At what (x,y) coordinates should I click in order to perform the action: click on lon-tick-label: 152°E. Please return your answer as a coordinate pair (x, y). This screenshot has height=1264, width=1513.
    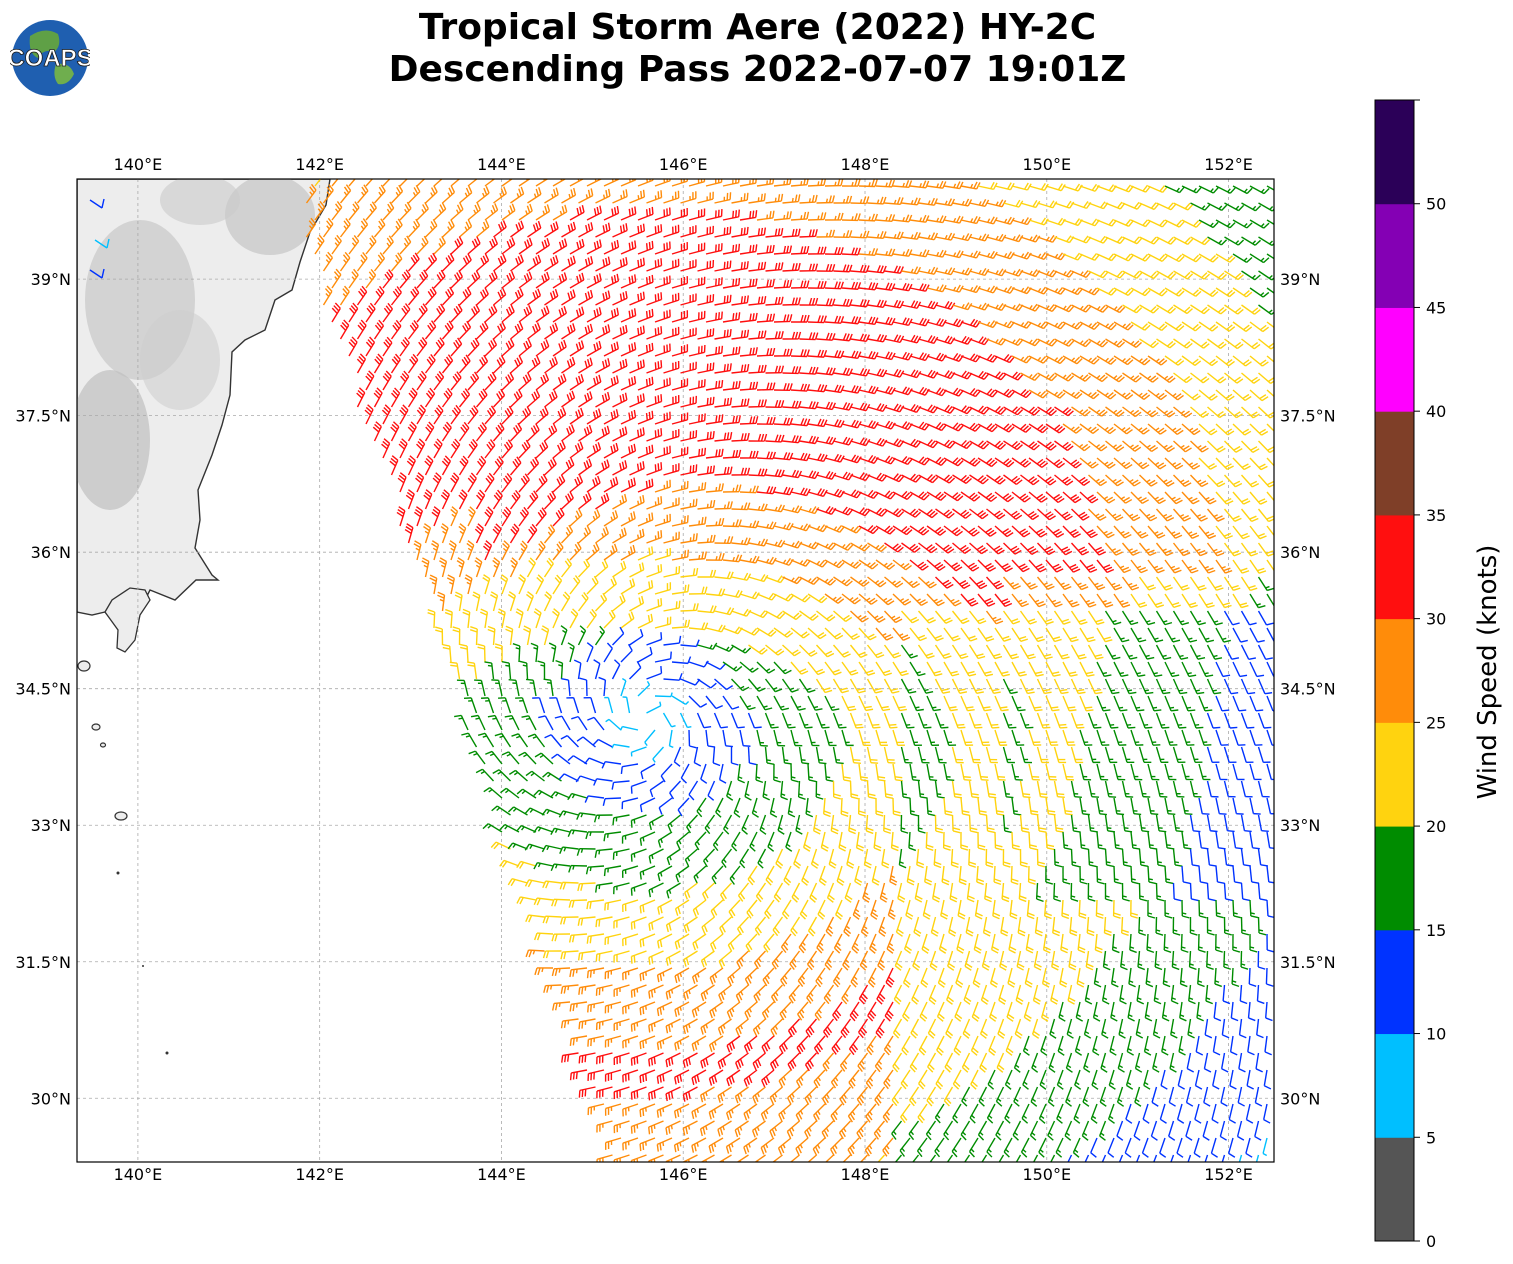
    Looking at the image, I should click on (1228, 164).